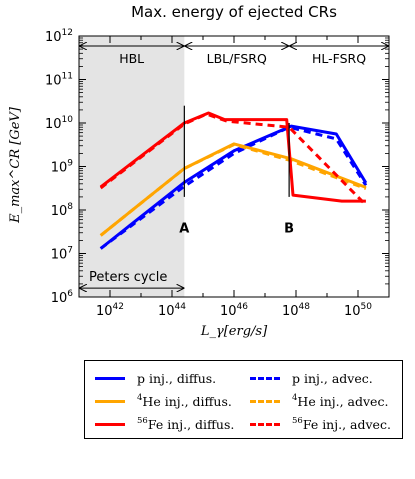  What do you see at coordinates (332, 378) in the screenshot?
I see `legend-label: p inj., advec.` at bounding box center [332, 378].